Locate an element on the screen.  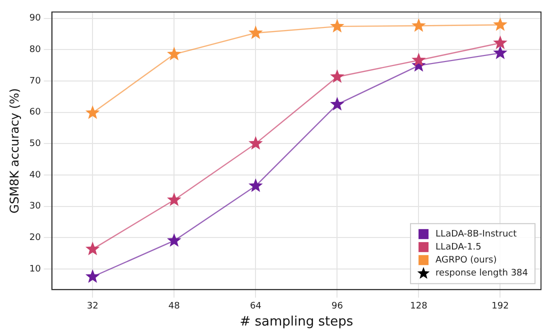
x-tick-label: 32 is located at coordinates (92, 306).